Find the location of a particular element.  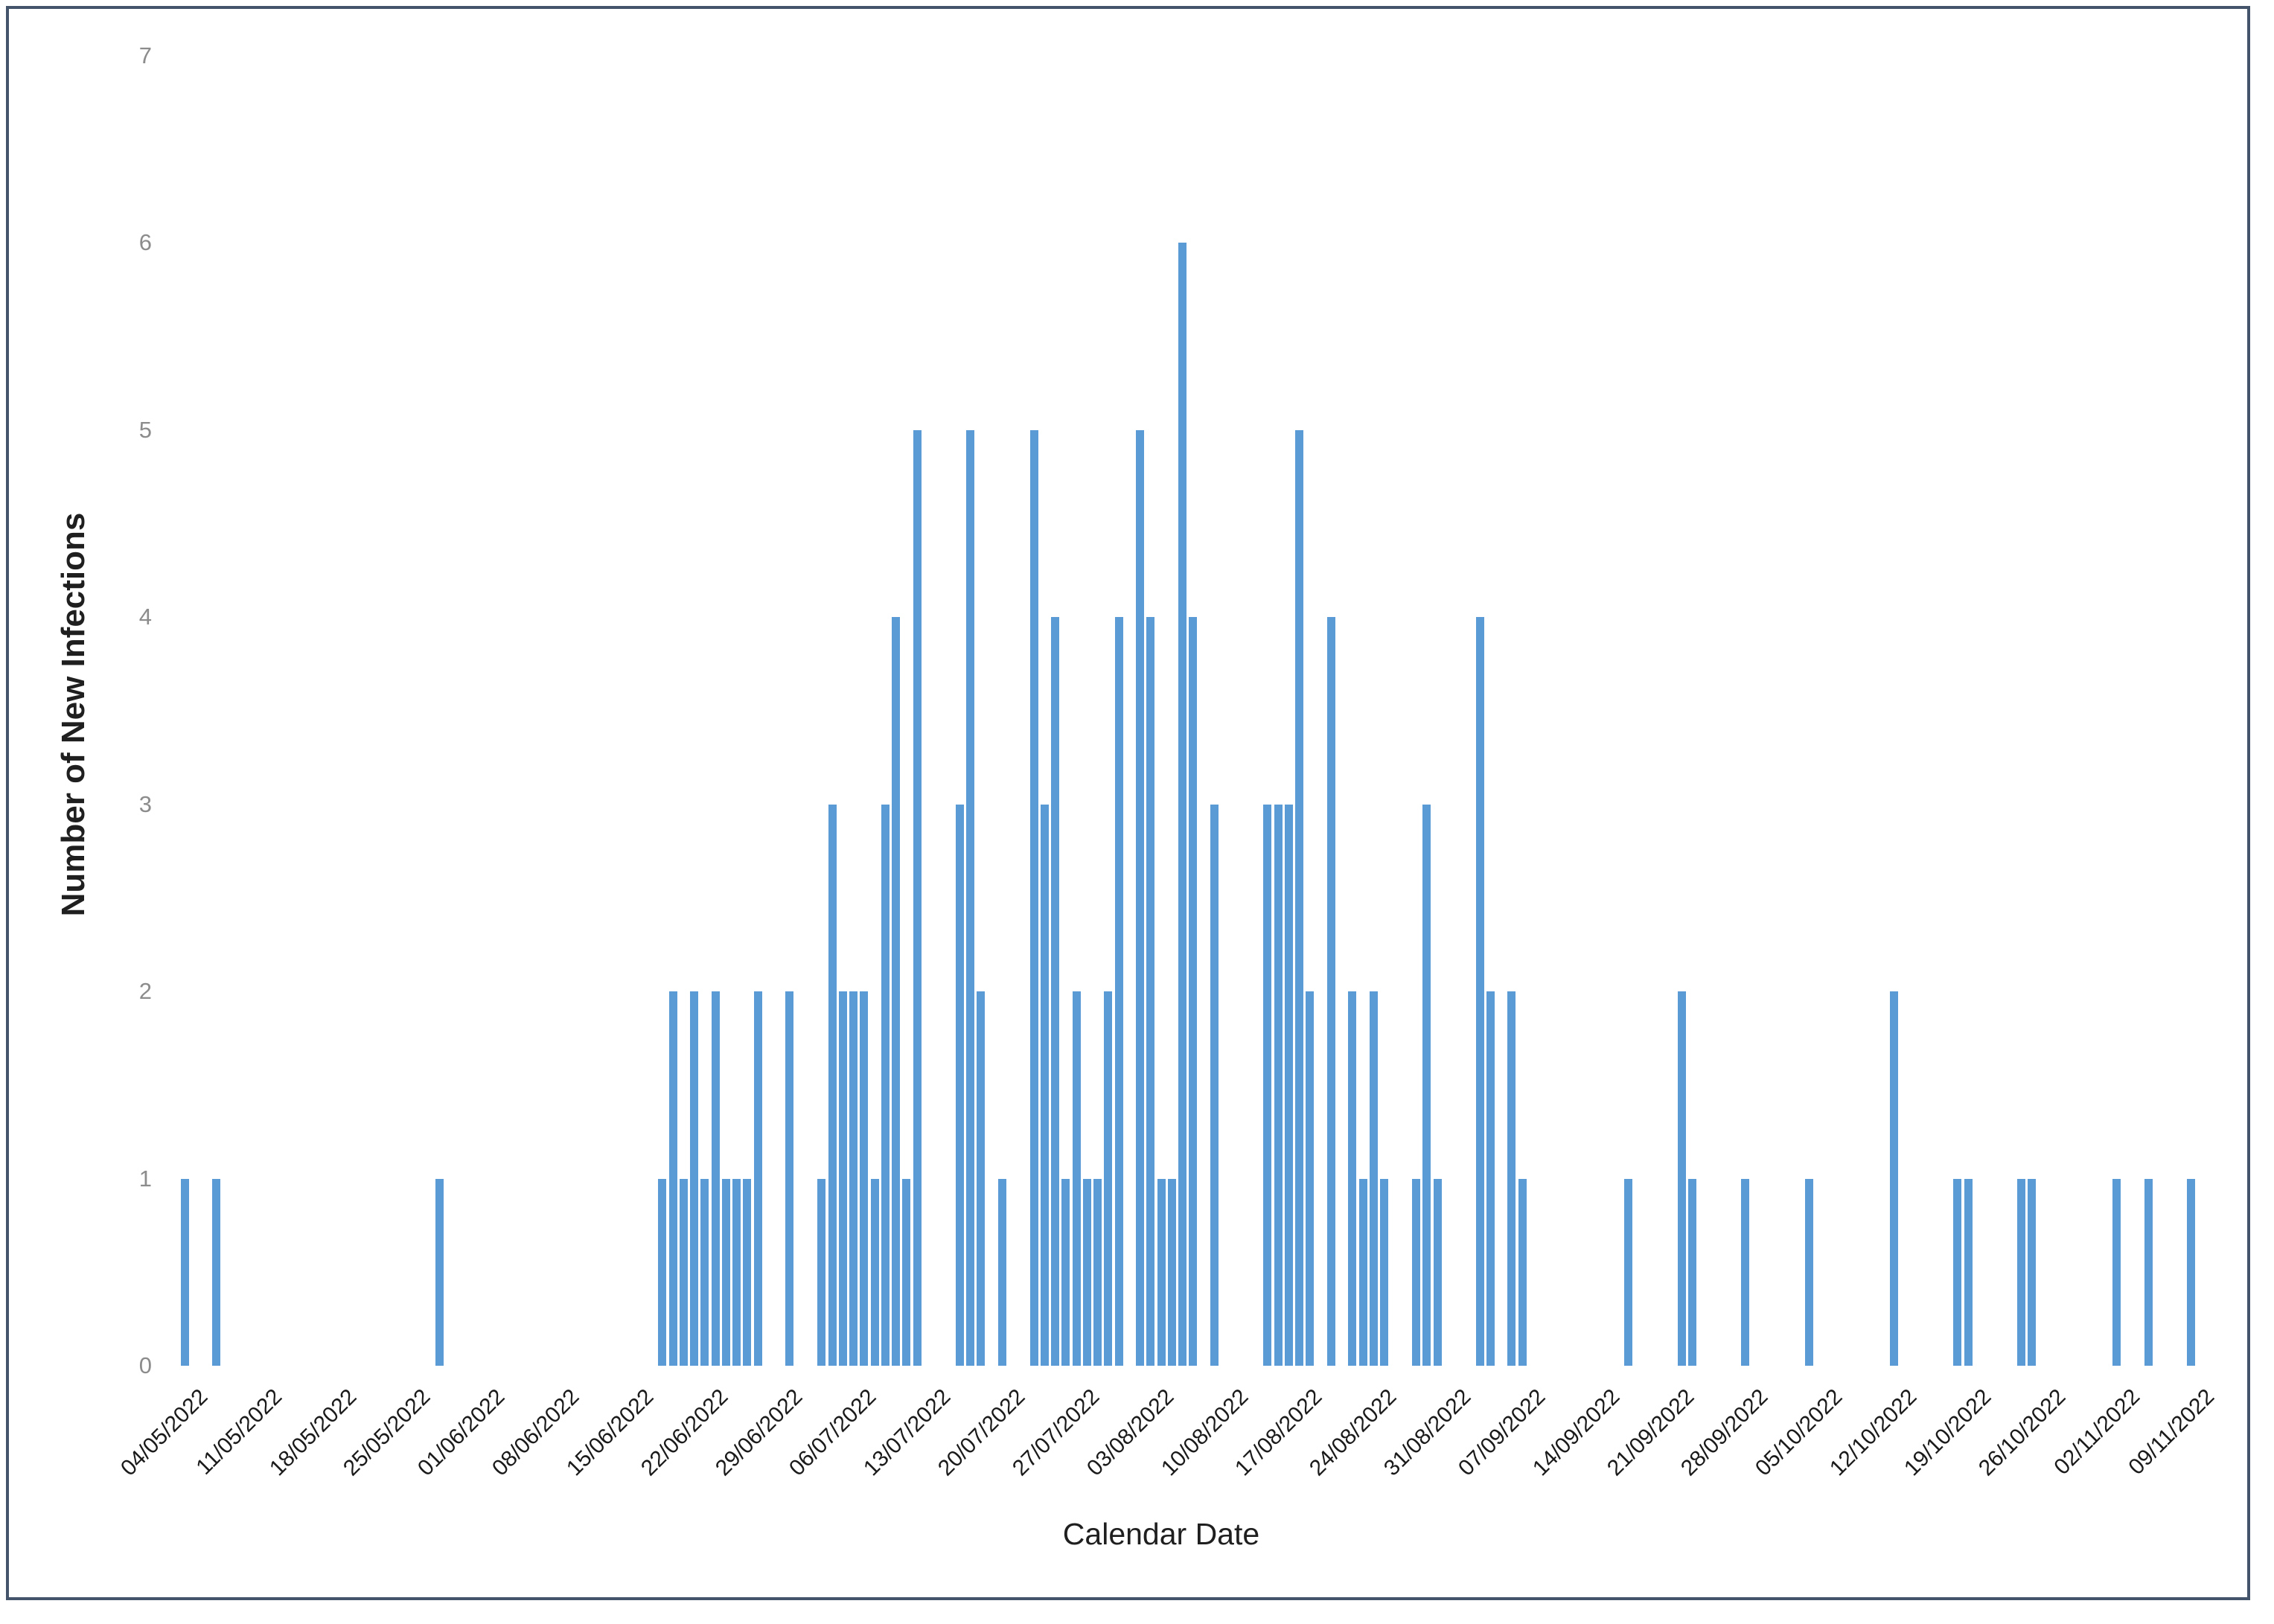

y-tick-label: 4 is located at coordinates (145, 617).